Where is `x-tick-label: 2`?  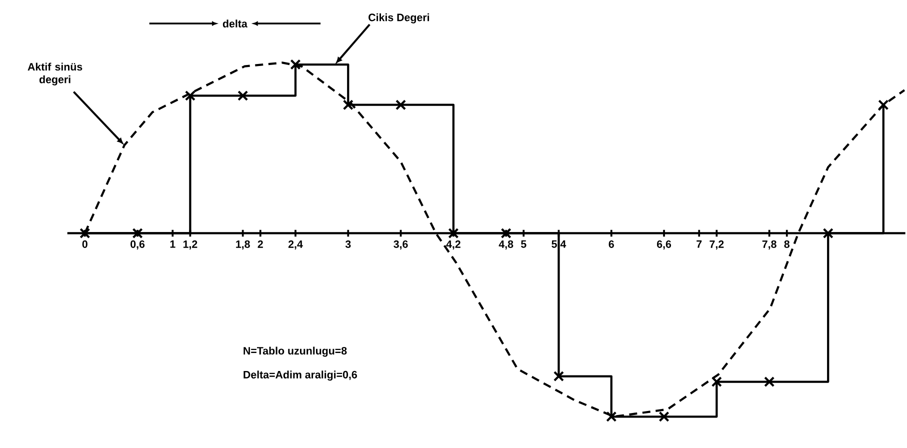 x-tick-label: 2 is located at coordinates (260, 244).